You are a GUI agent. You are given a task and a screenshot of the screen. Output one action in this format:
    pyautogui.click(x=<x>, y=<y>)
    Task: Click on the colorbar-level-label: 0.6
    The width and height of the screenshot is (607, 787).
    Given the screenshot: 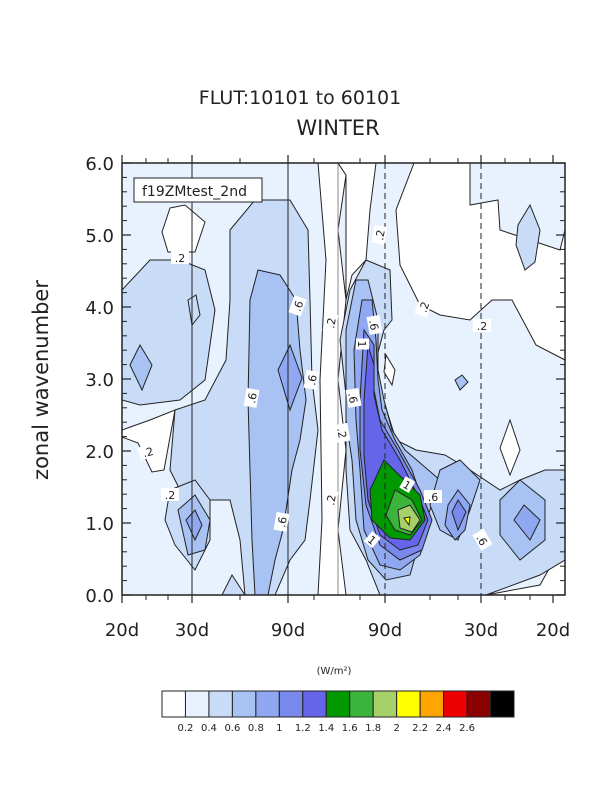 What is the action you would take?
    pyautogui.click(x=232, y=728)
    